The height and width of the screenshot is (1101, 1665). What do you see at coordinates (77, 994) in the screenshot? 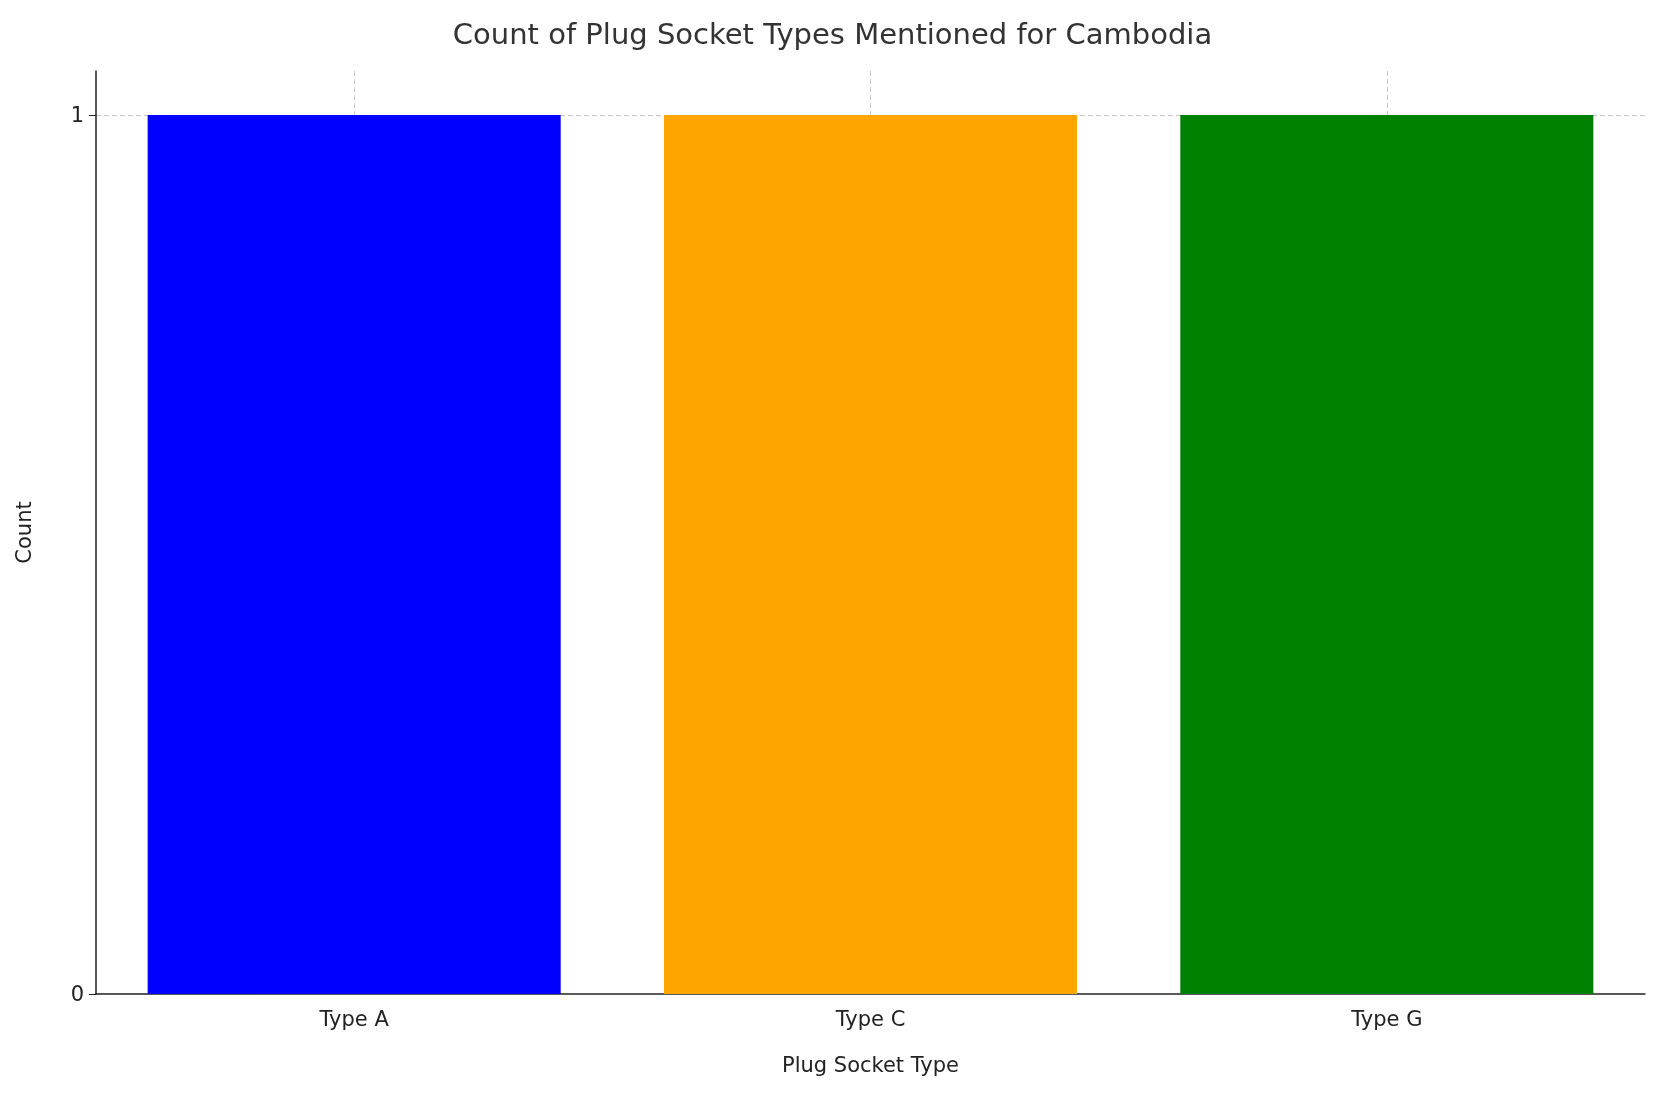
I see `y-tick-label: 0` at bounding box center [77, 994].